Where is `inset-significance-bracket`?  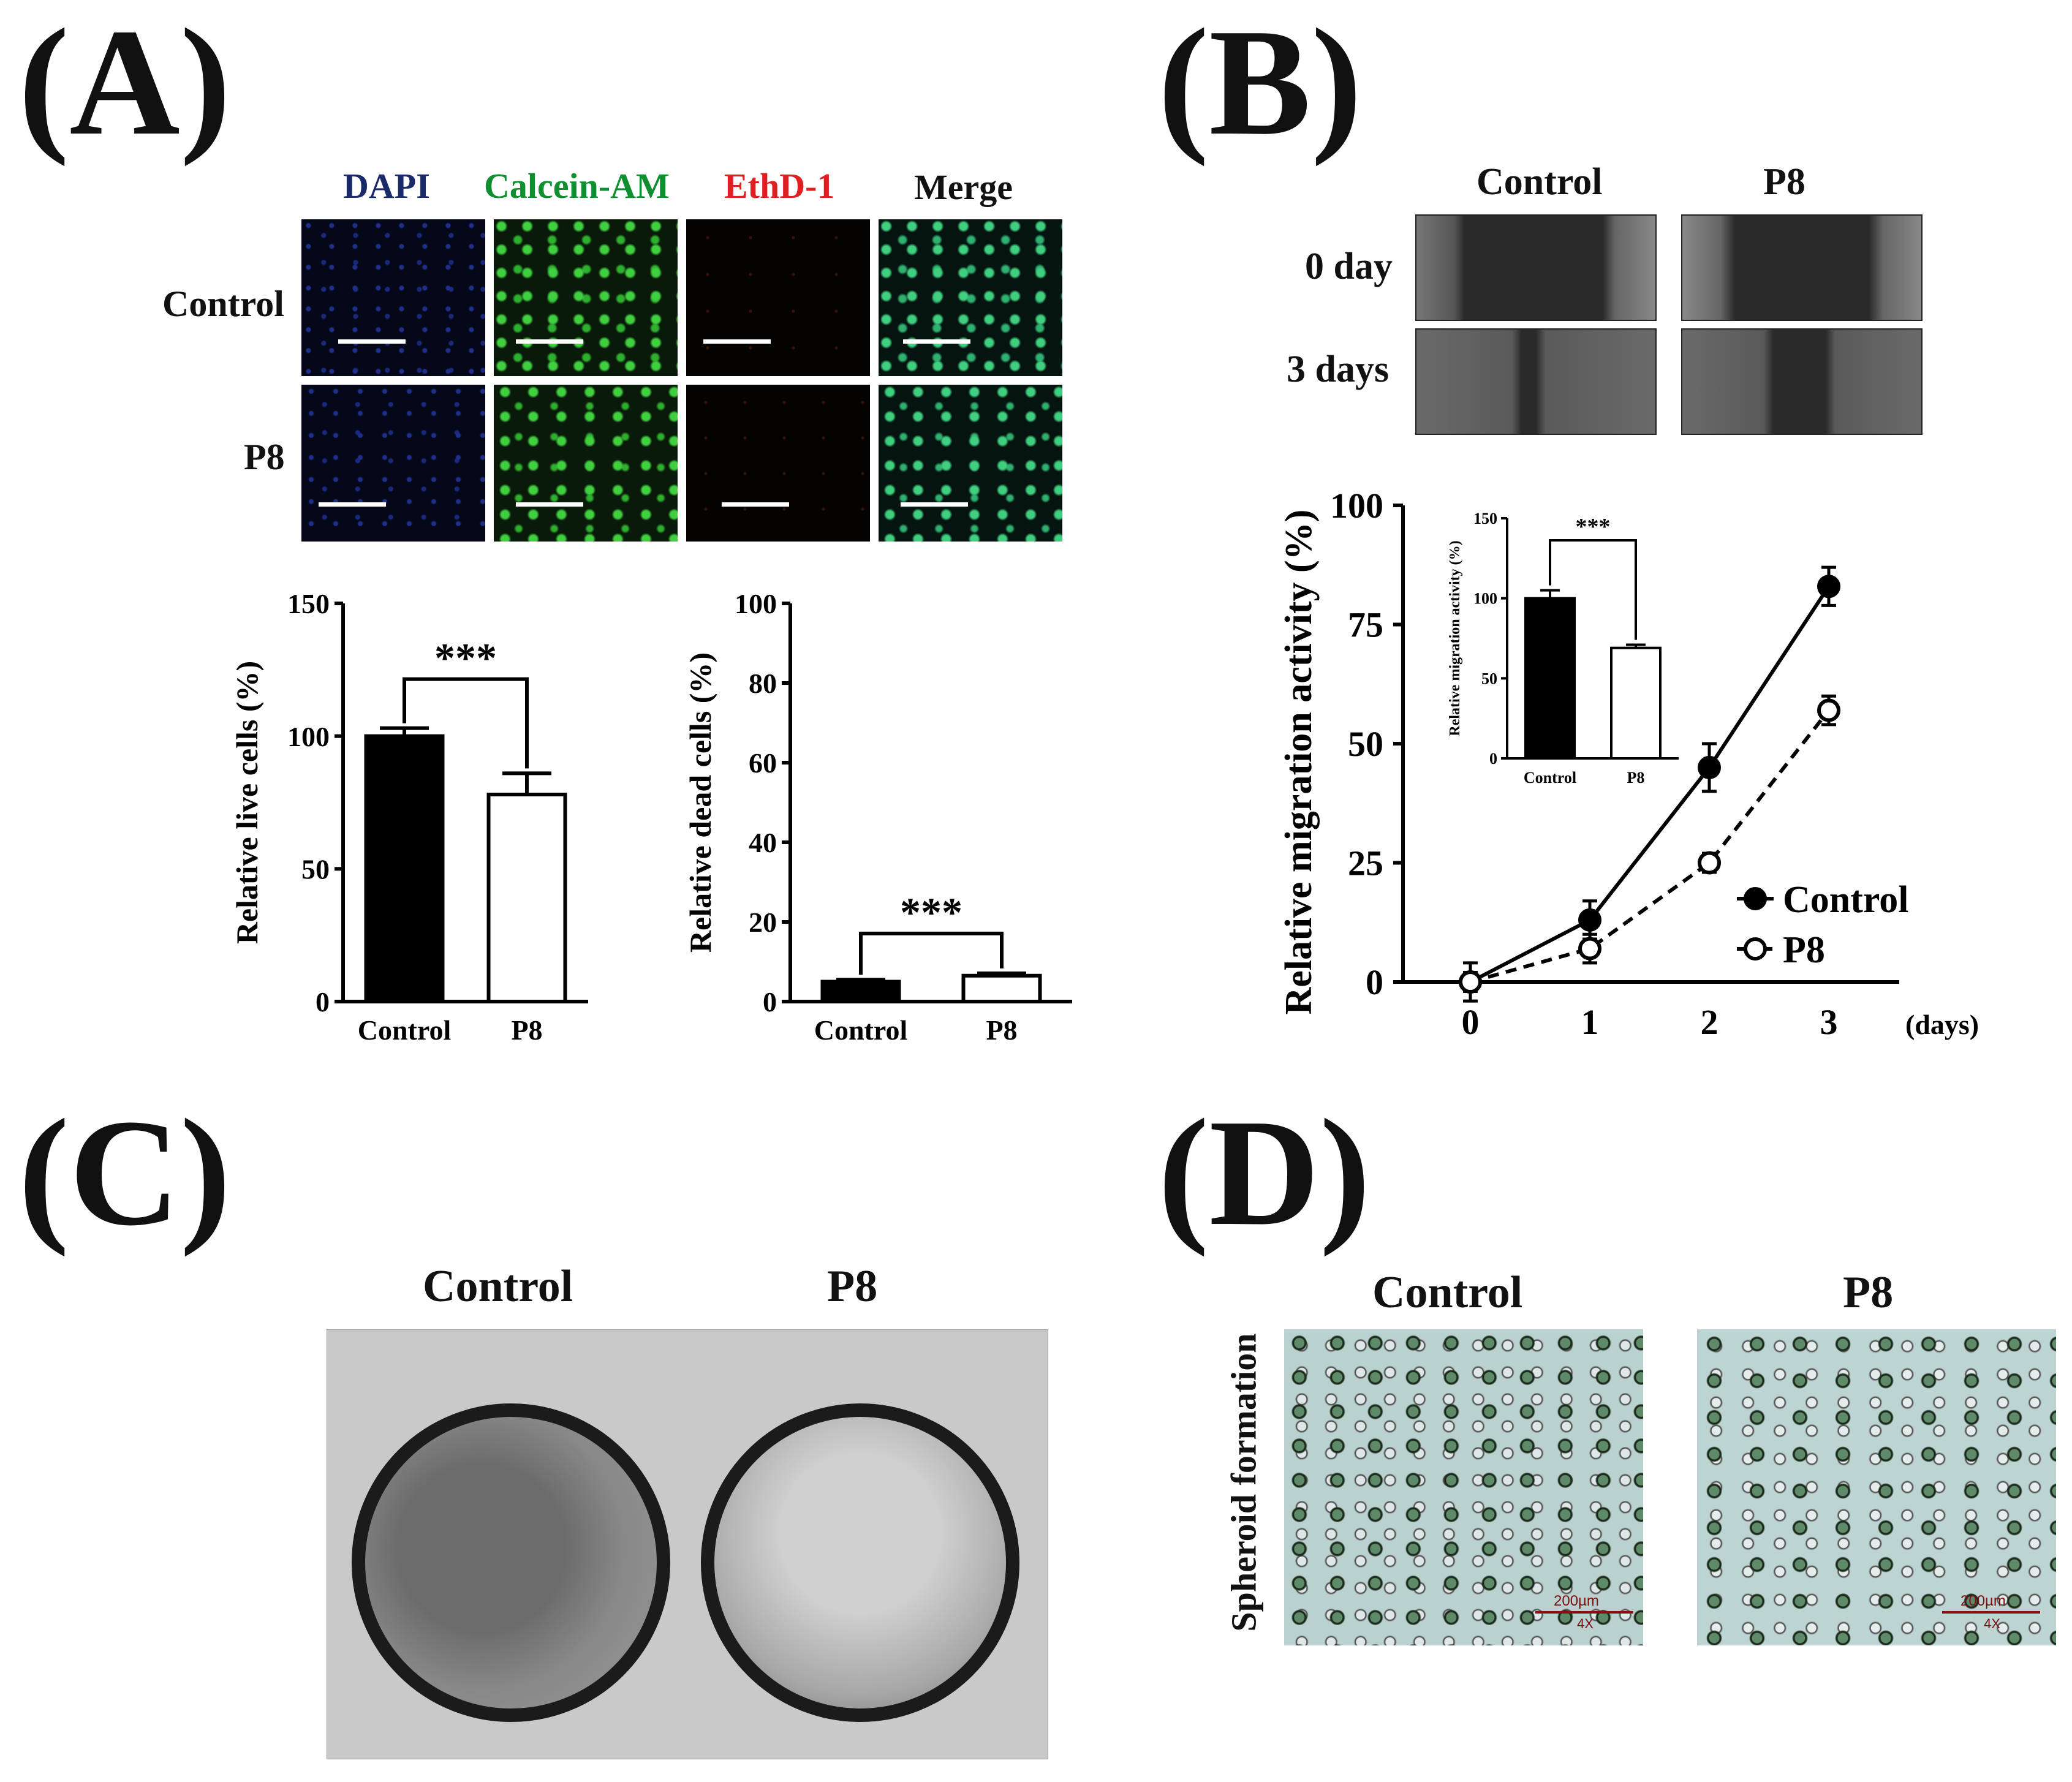
inset-significance-bracket is located at coordinates (1593, 589).